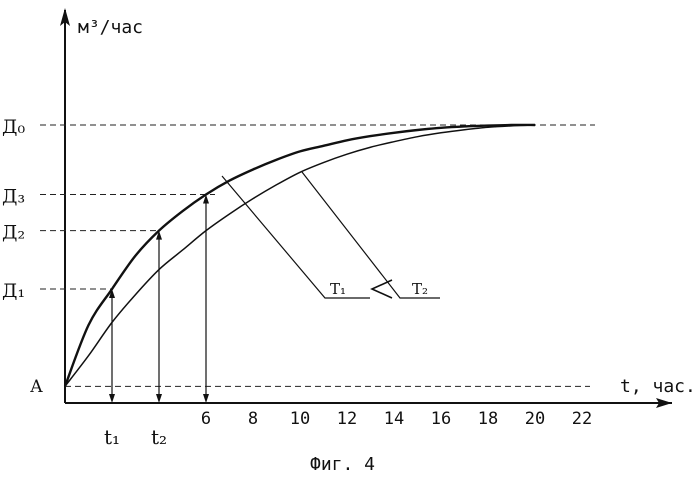  I want to click on x-axis-label: t, час., so click(658, 386).